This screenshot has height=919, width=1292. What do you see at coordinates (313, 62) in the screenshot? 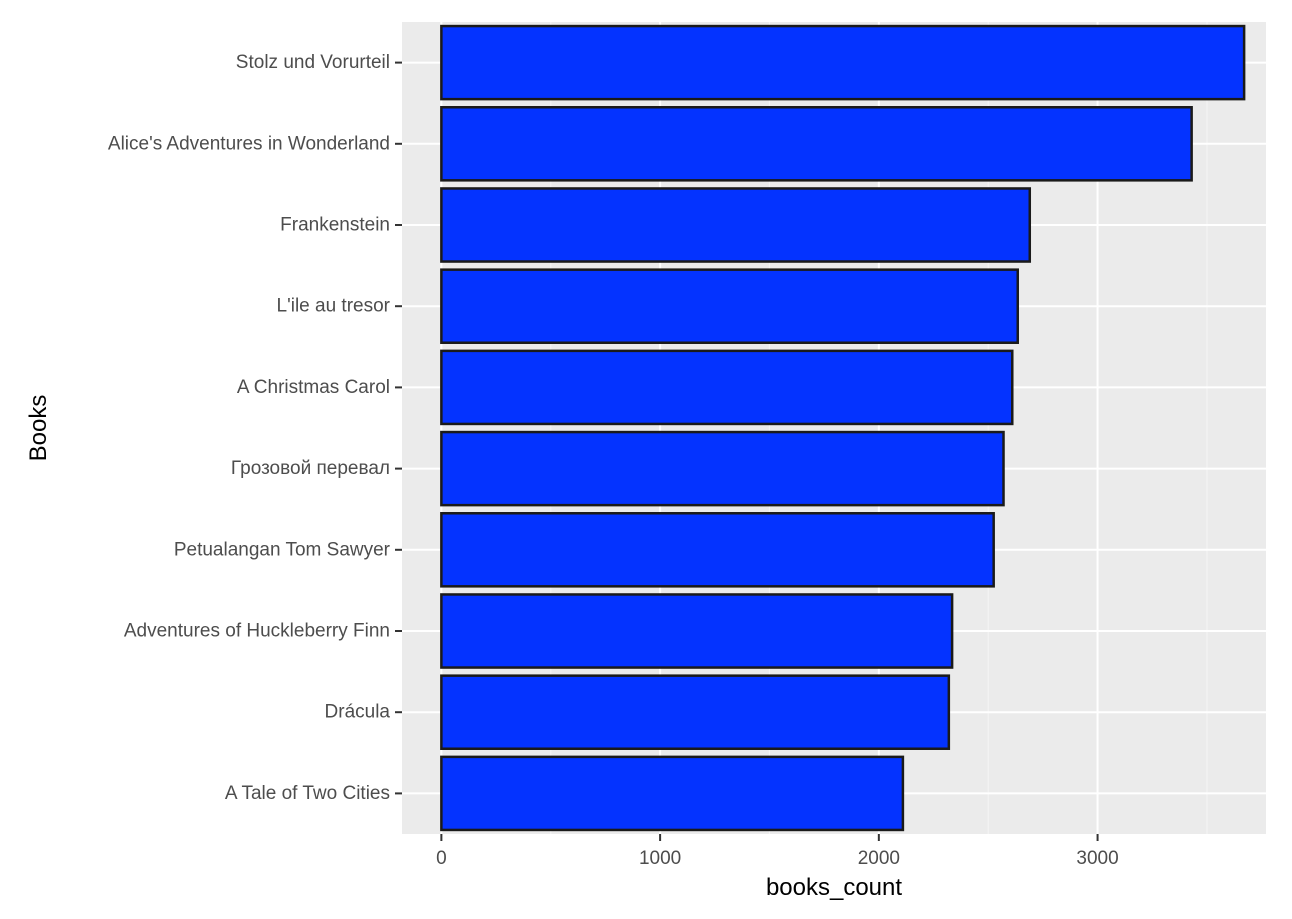
I see `y-tick-label: Stolz und Vorurteil` at bounding box center [313, 62].